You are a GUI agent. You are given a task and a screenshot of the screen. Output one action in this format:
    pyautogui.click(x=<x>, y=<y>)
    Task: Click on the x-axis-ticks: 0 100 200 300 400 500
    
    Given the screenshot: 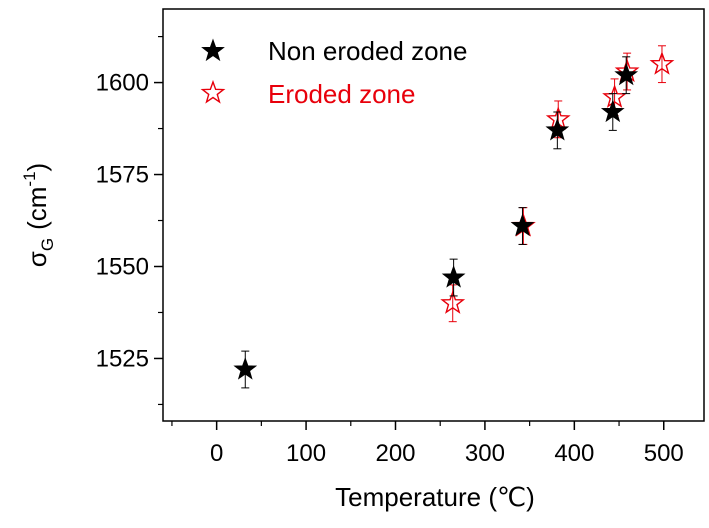 What is the action you would take?
    pyautogui.click(x=428, y=444)
    